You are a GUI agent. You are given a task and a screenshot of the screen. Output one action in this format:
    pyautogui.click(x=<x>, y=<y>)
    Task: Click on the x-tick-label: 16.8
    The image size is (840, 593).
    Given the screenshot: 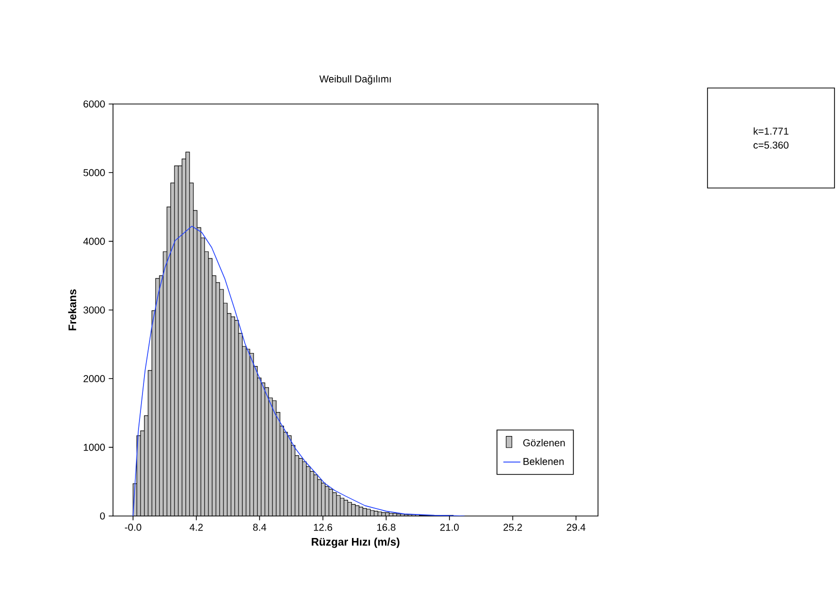 What is the action you would take?
    pyautogui.click(x=386, y=527)
    